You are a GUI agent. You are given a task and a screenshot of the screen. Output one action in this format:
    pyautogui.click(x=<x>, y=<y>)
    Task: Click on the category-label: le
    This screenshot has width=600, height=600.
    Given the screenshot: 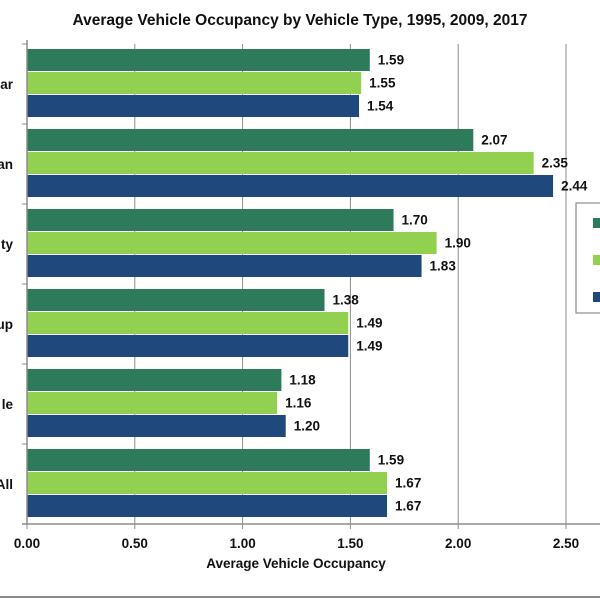 What is the action you would take?
    pyautogui.click(x=8, y=404)
    